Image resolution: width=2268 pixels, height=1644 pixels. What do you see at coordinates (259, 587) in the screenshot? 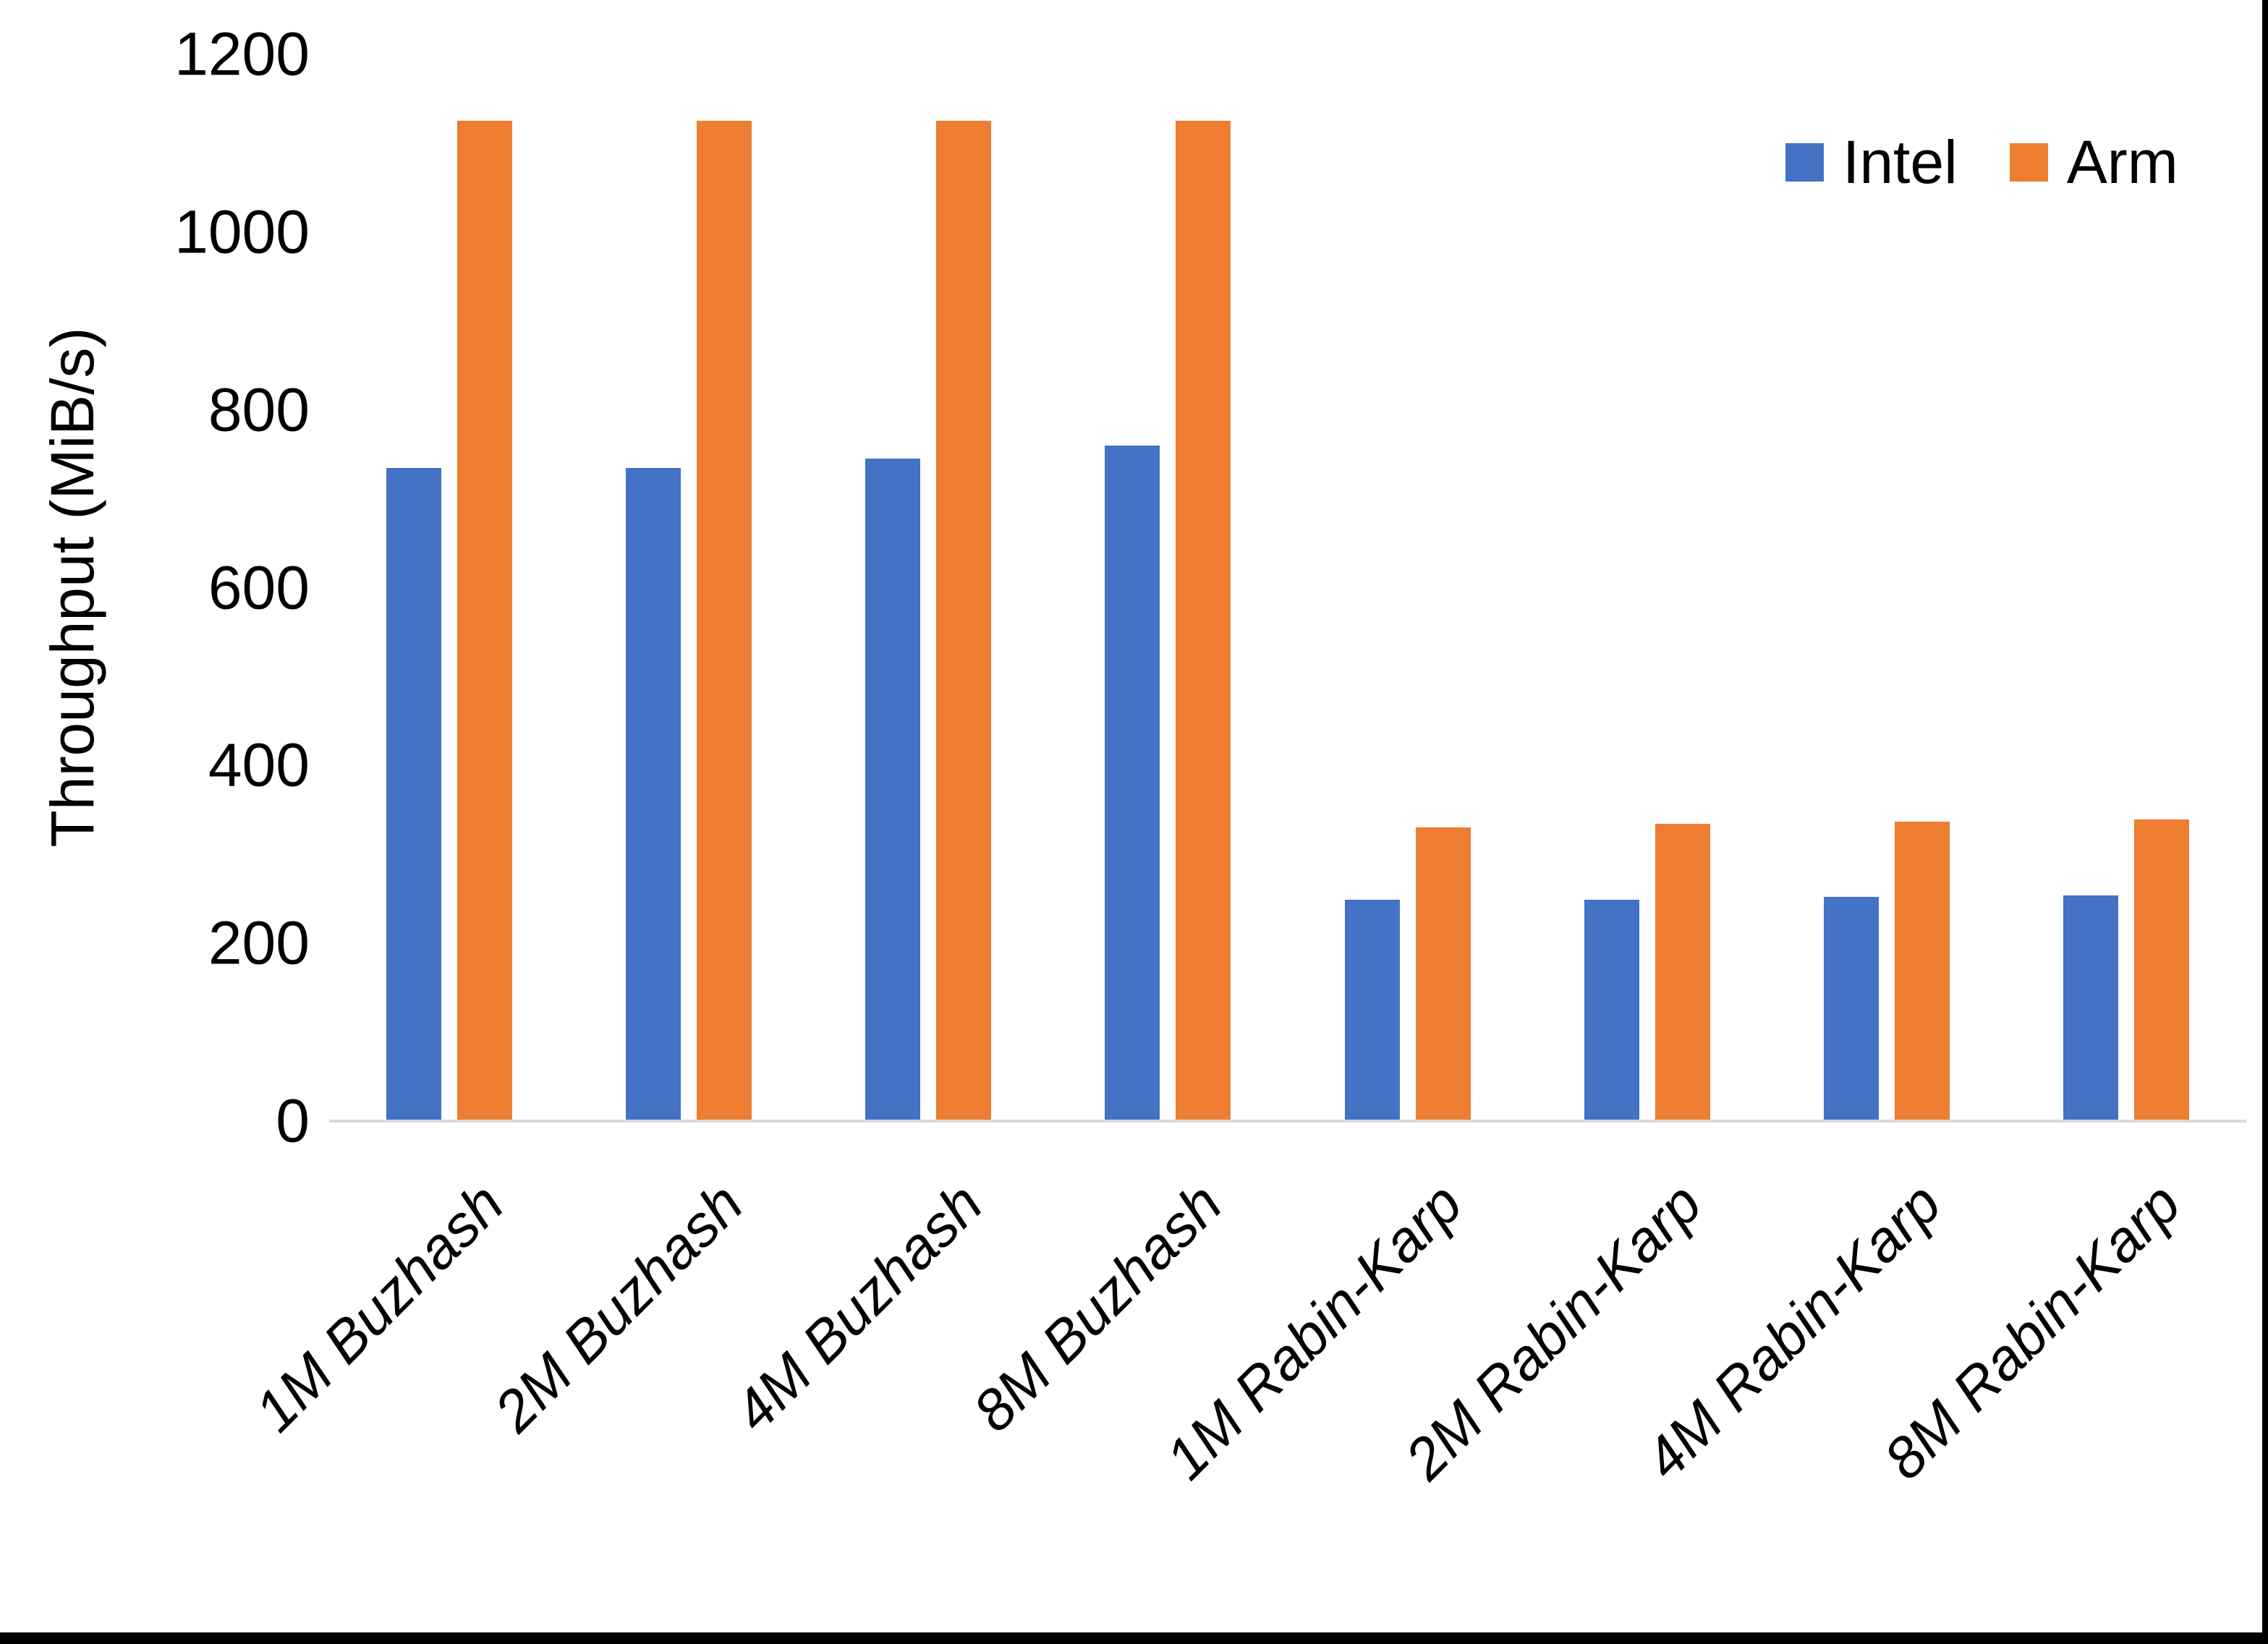
I see `y-tick-label-600: 600` at bounding box center [259, 587].